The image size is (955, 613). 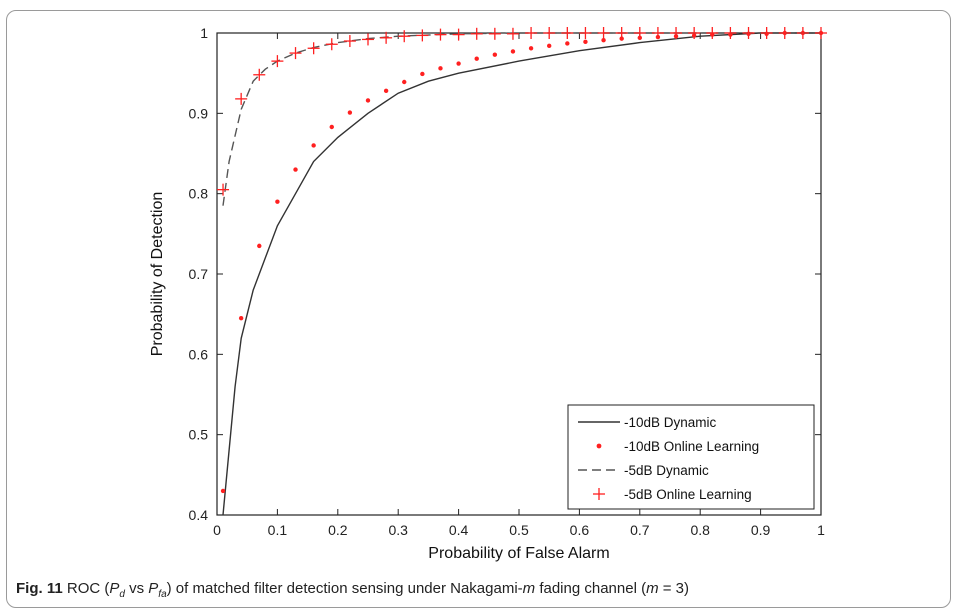 I want to click on x-tick-label: 0, so click(x=217, y=530).